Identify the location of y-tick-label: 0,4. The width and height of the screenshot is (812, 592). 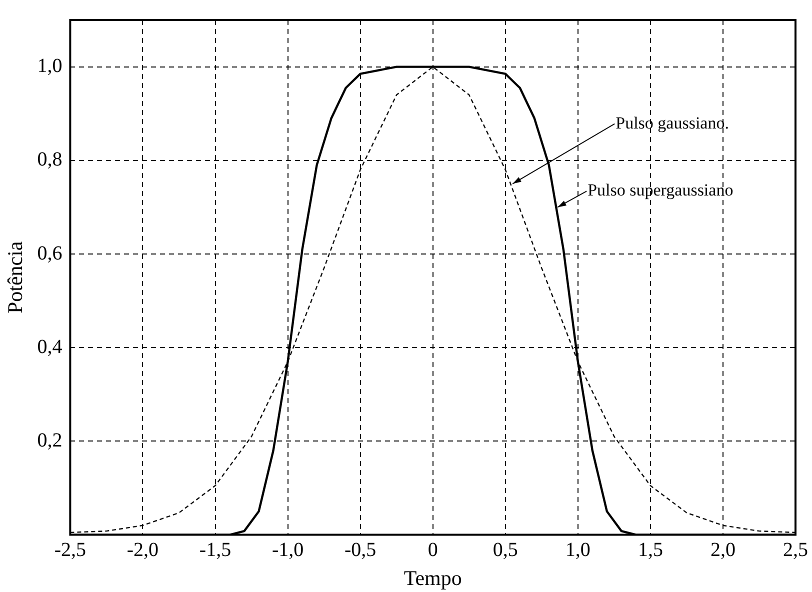
(49, 347).